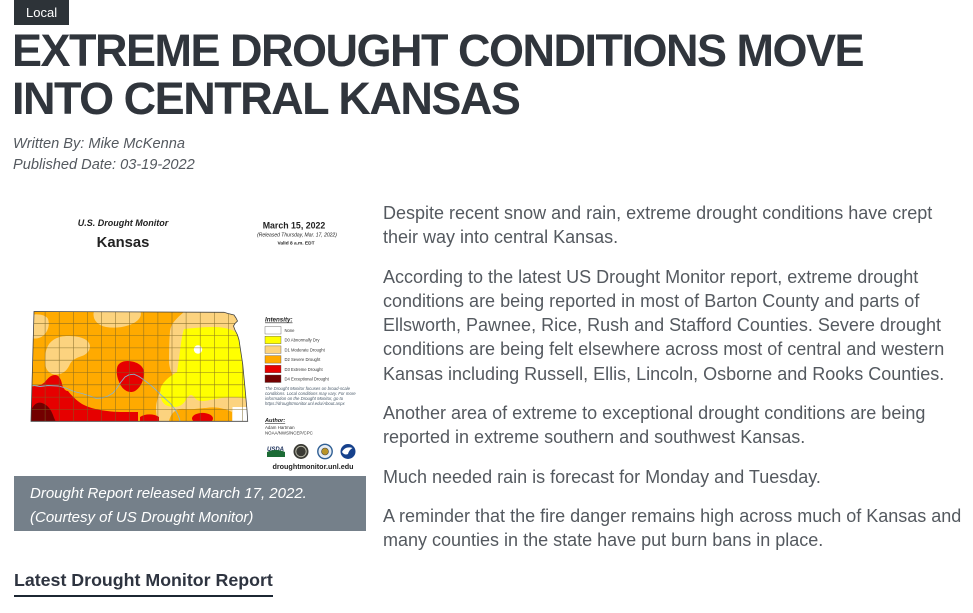 The width and height of the screenshot is (973, 613). I want to click on svg-text: D4 Exceptional Drought, so click(307, 379).